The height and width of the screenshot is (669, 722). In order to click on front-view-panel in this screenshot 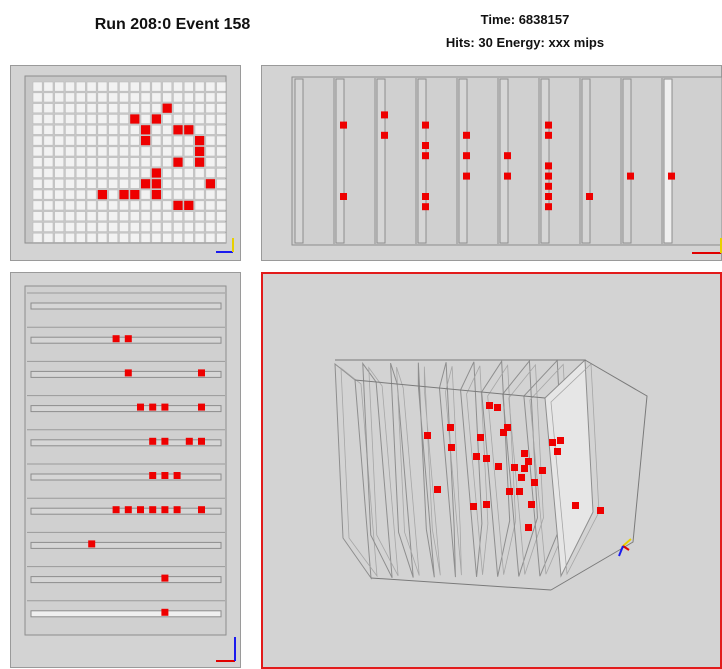, I will do `click(125, 163)`.